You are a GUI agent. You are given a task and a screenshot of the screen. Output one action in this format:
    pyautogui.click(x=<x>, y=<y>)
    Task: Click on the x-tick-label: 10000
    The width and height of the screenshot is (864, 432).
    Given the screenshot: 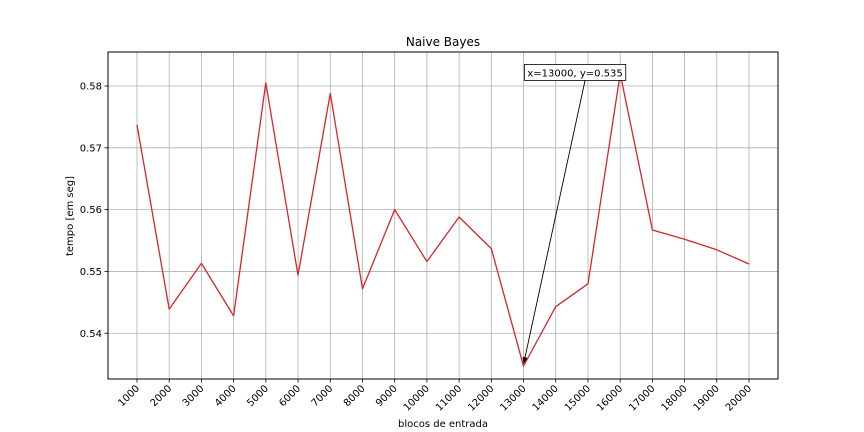 What is the action you would take?
    pyautogui.click(x=417, y=398)
    